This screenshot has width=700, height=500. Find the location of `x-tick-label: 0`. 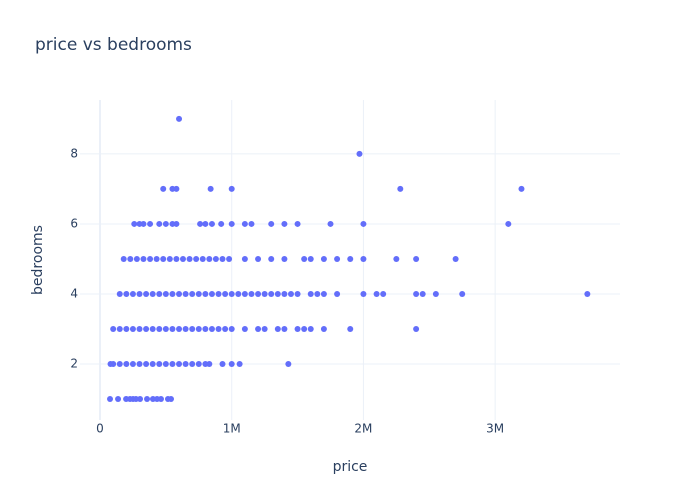

x-tick-label: 0 is located at coordinates (100, 429).